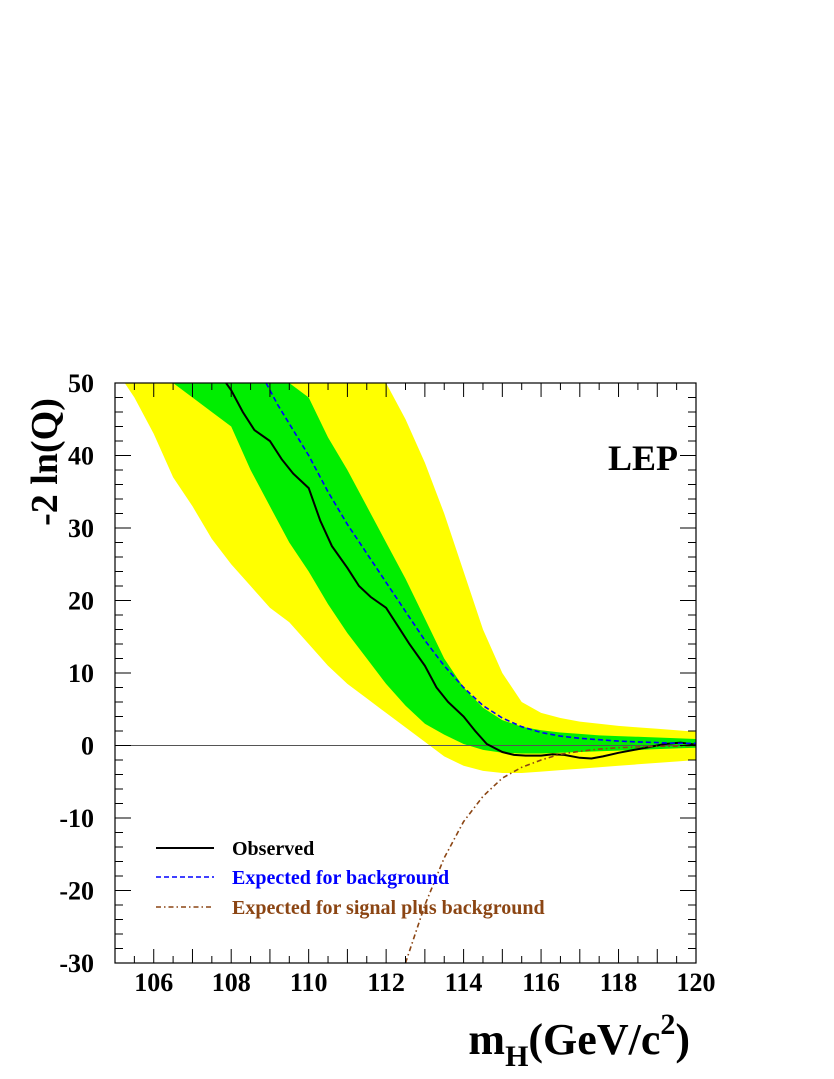  Describe the element at coordinates (45, 462) in the screenshot. I see `y-axis-label: -2 ln(Q)` at that location.